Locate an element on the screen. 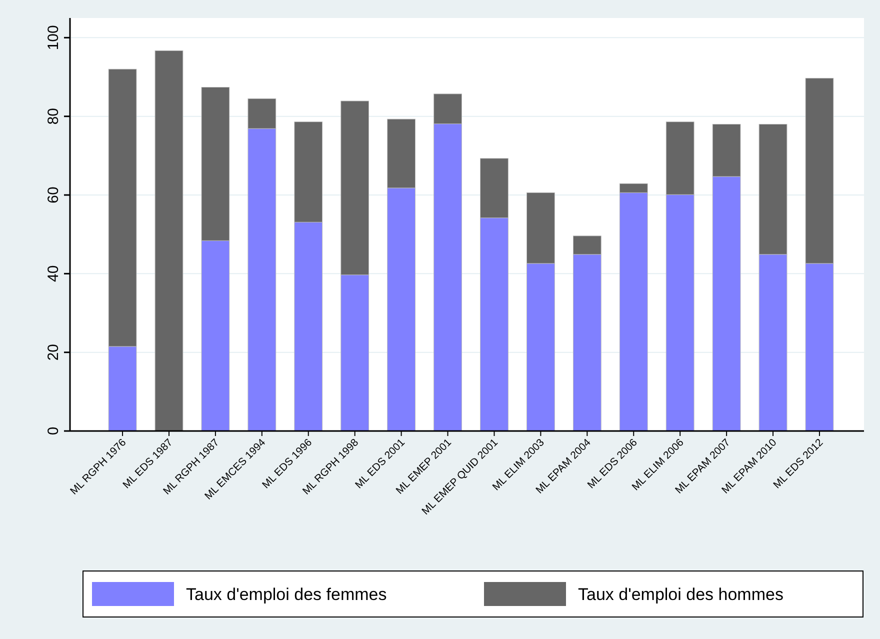 This screenshot has height=639, width=880. legend-label: Taux d'emploi des femmes is located at coordinates (286, 594).